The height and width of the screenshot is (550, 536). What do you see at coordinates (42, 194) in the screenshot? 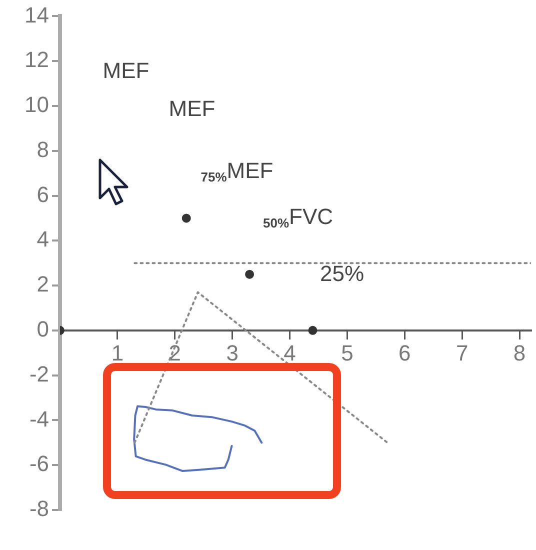
I see `y-tick-label: 6` at bounding box center [42, 194].